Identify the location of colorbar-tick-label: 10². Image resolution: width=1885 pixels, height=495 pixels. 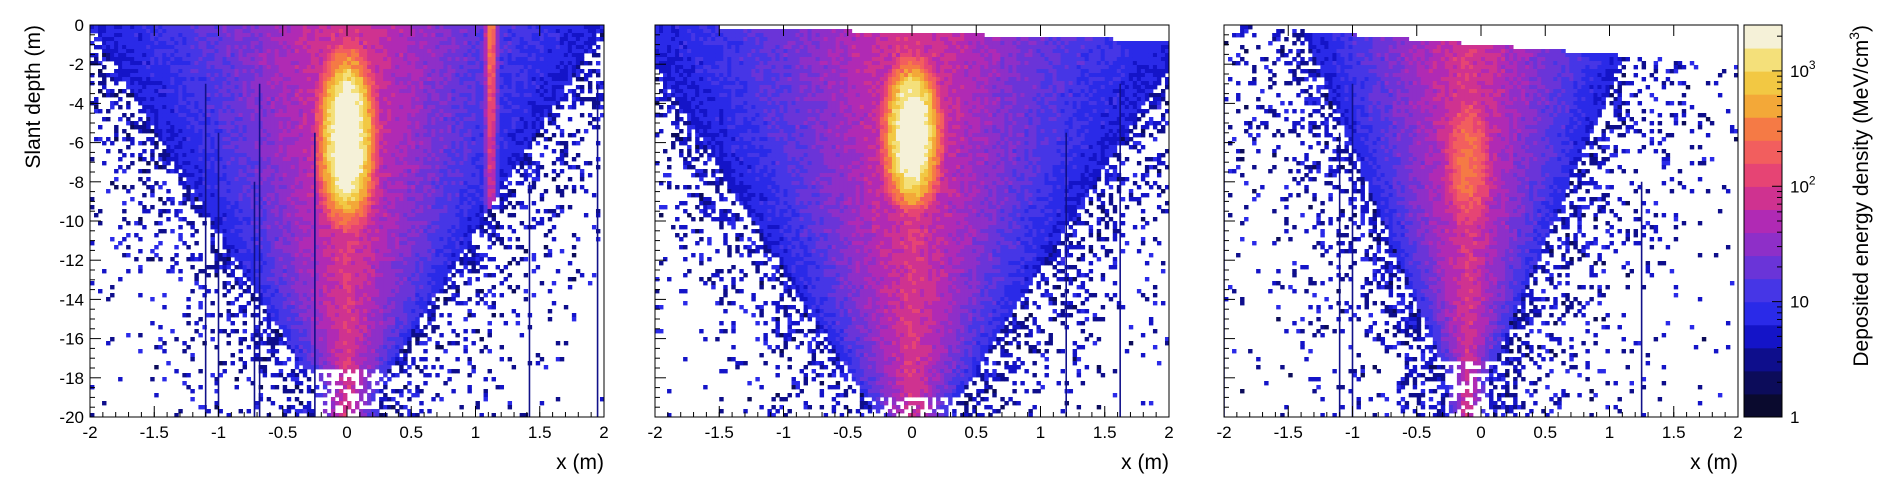
(1803, 184).